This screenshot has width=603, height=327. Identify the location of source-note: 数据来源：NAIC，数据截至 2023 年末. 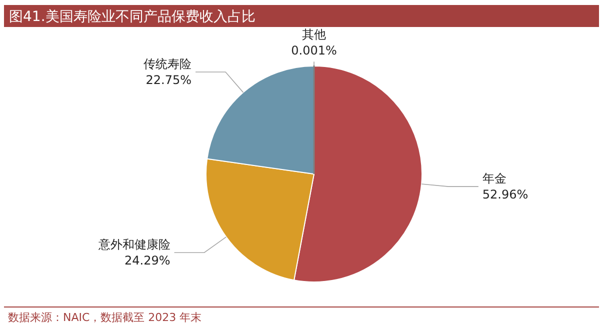
(105, 317).